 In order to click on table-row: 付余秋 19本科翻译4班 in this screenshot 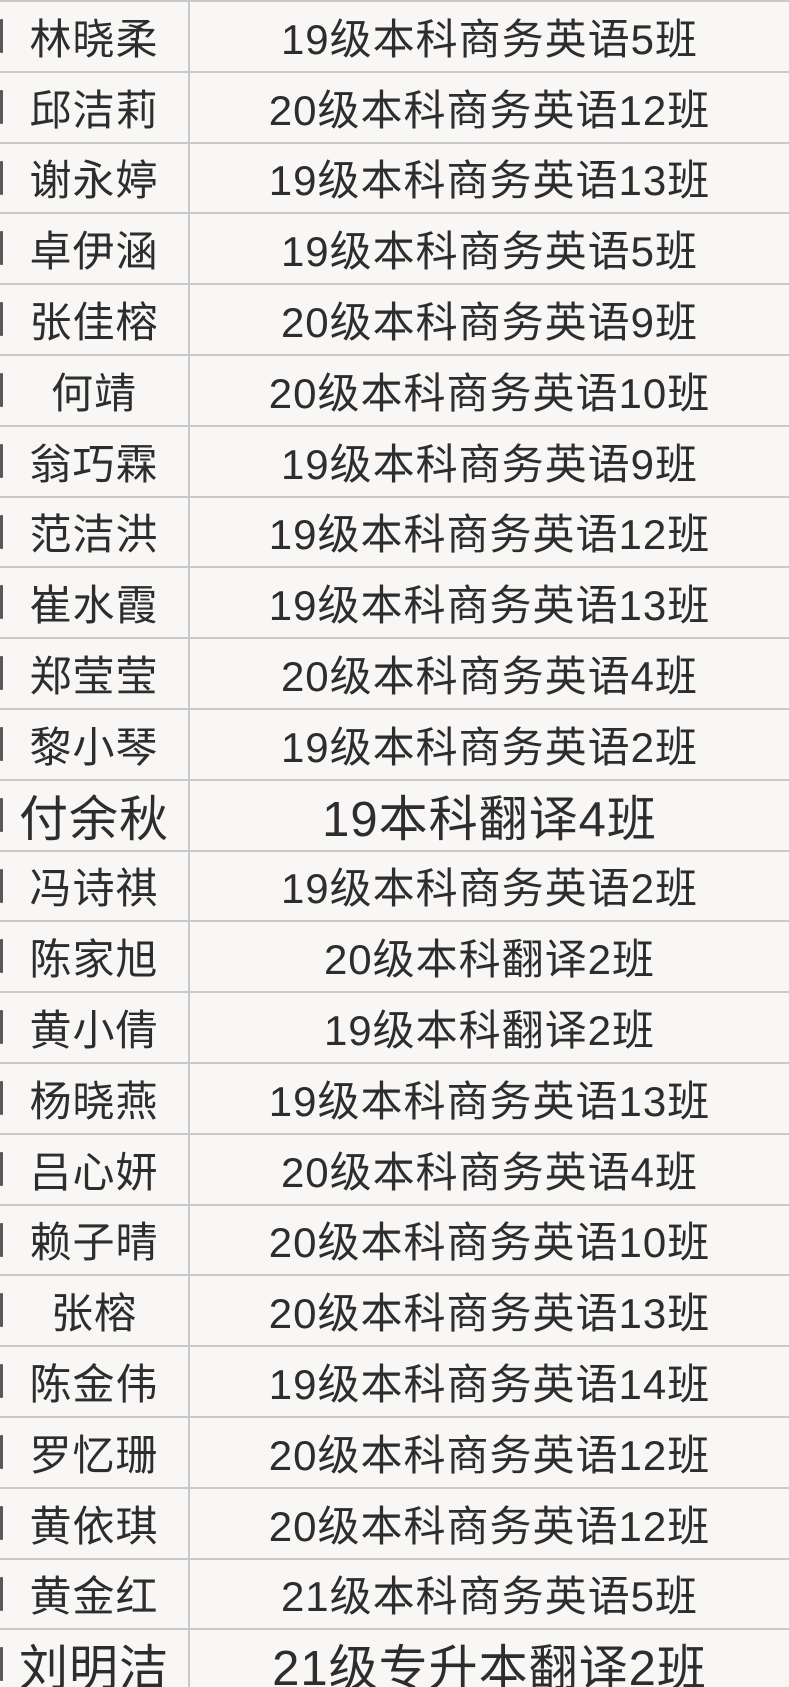, I will do `click(394, 816)`.